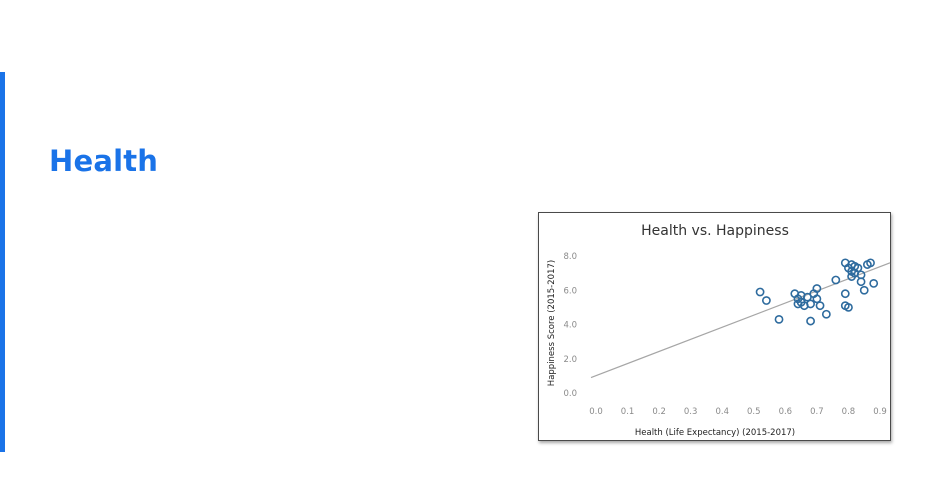  I want to click on trendline, so click(740, 320).